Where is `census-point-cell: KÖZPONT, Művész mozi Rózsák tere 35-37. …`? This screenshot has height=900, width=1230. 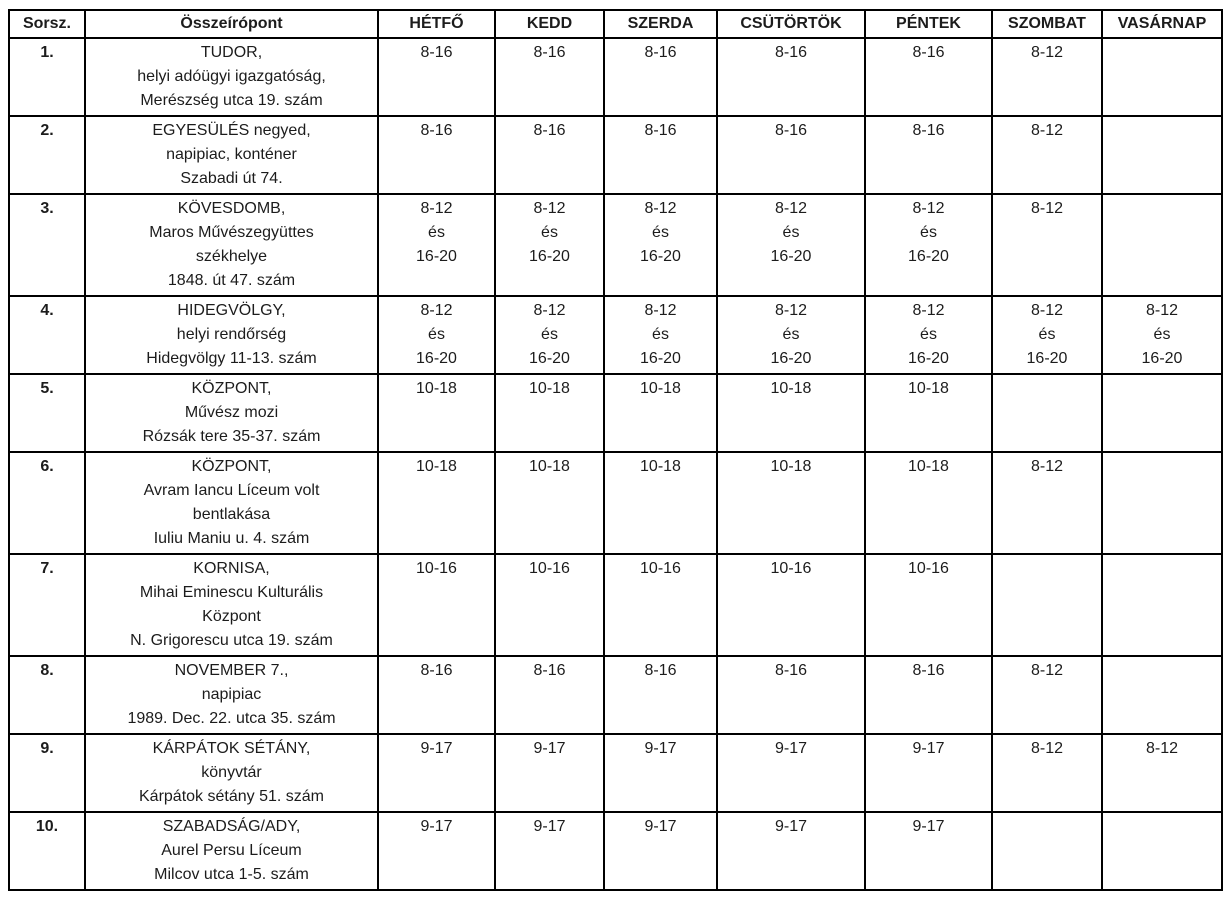 census-point-cell: KÖZPONT, Művész mozi Rózsák tere 35-37. … is located at coordinates (231, 413).